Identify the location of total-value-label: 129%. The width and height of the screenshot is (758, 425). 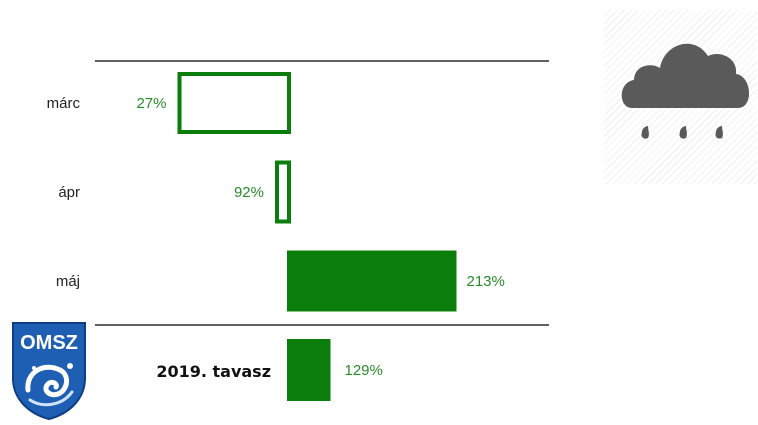
(364, 370).